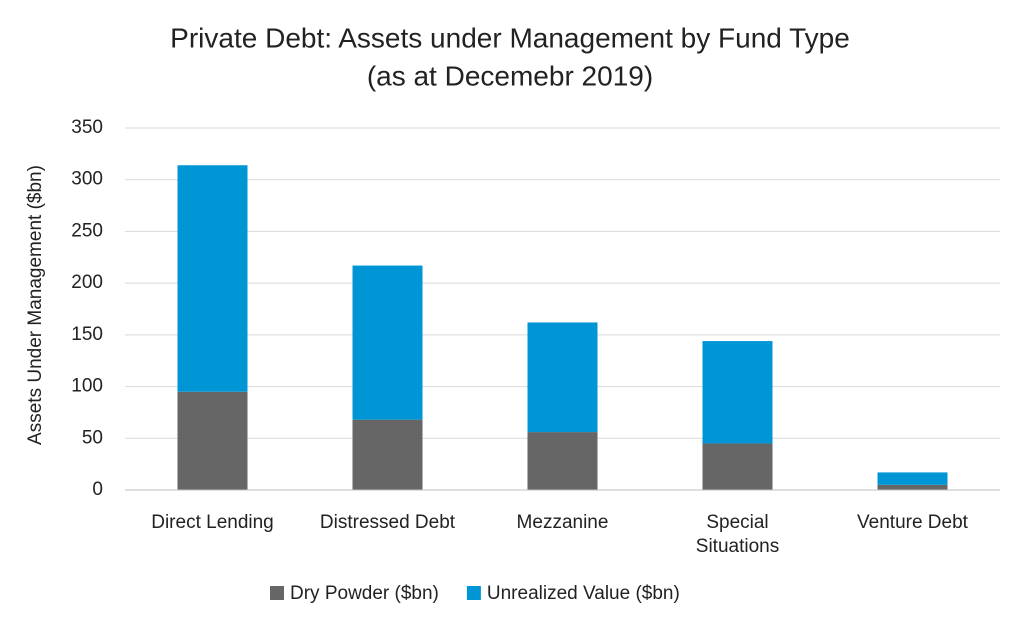  I want to click on x-tick-label: Direct Lending, so click(212, 522).